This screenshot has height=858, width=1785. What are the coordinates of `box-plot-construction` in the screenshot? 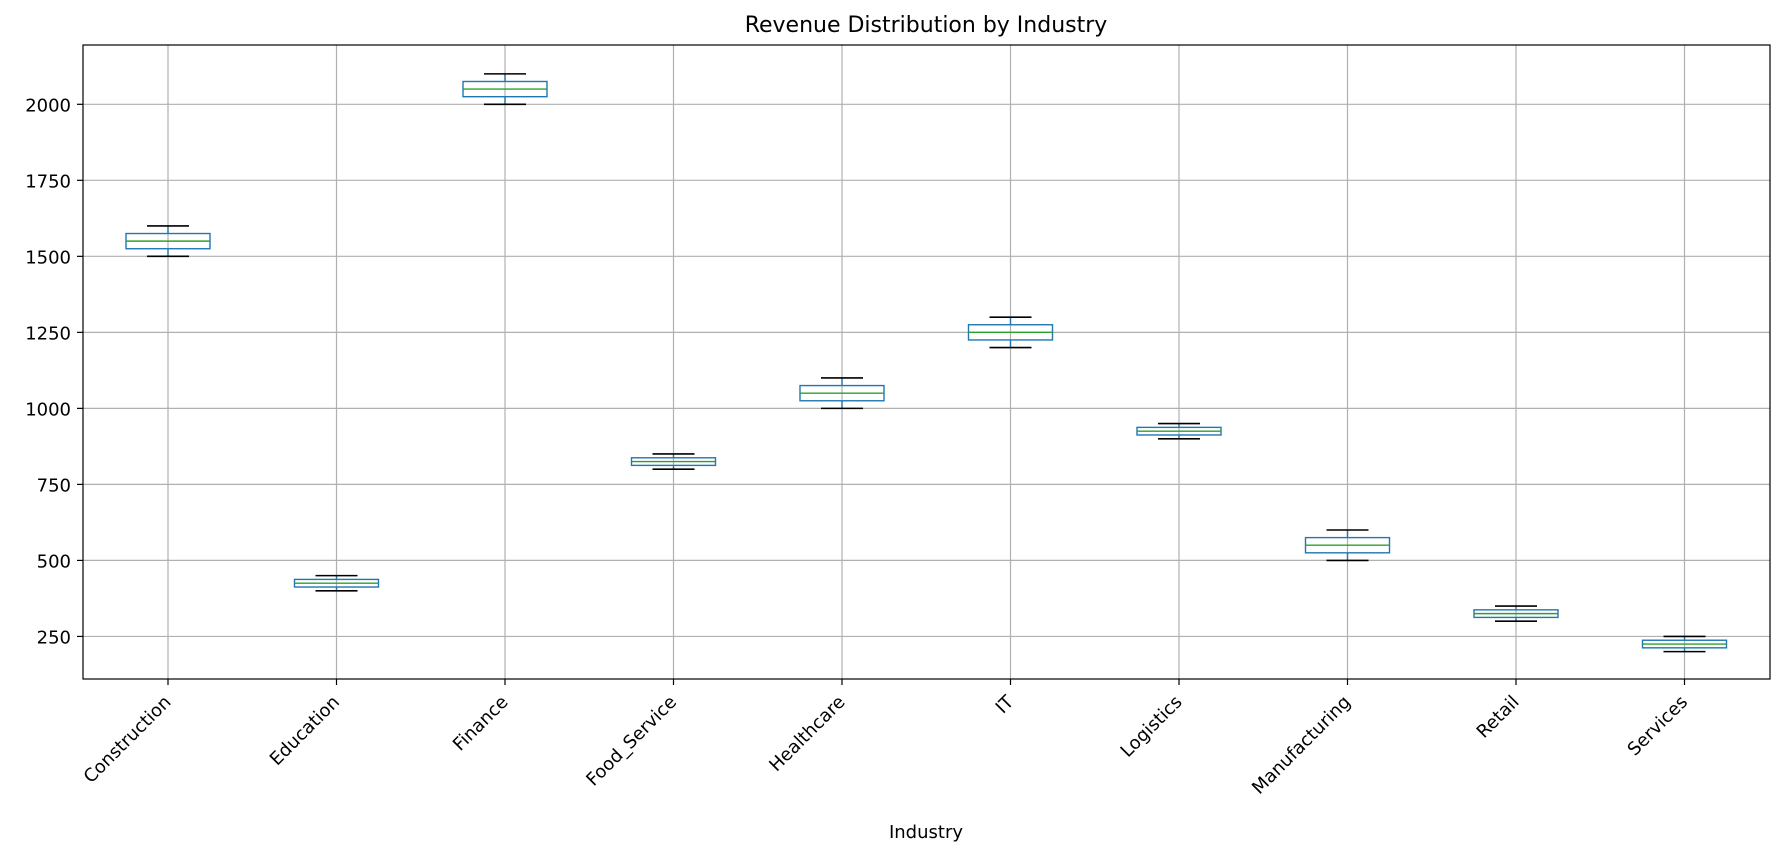 It's located at (168, 241).